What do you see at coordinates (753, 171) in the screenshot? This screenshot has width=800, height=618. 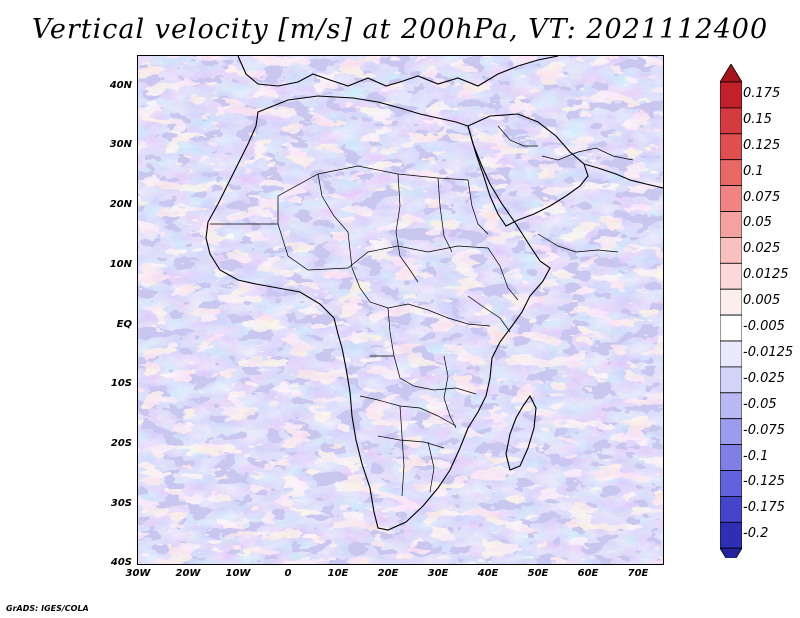 I see `colorbar-tick-label: 0.1` at bounding box center [753, 171].